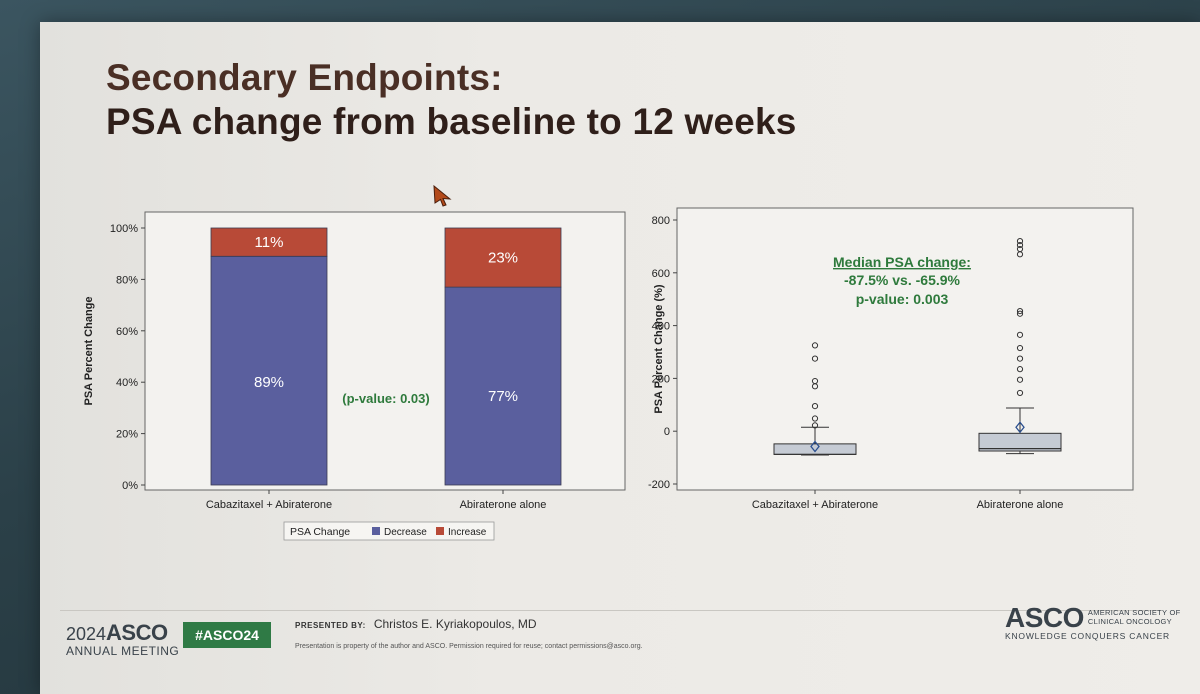 This screenshot has height=694, width=1200. Describe the element at coordinates (127, 280) in the screenshot. I see `bar-y-tick-label: 80%` at that location.